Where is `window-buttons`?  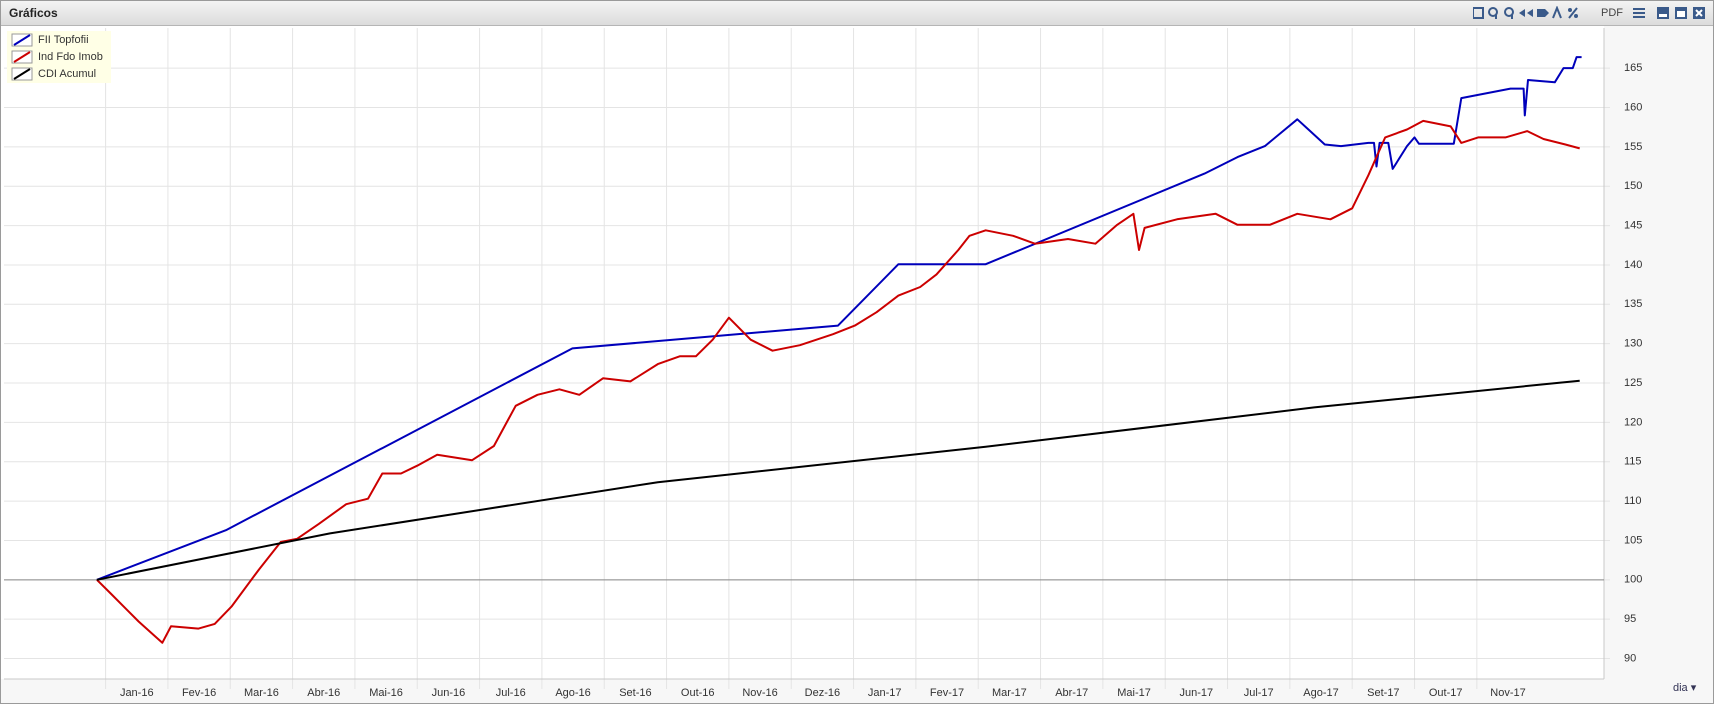
window-buttons is located at coordinates (1672, 13).